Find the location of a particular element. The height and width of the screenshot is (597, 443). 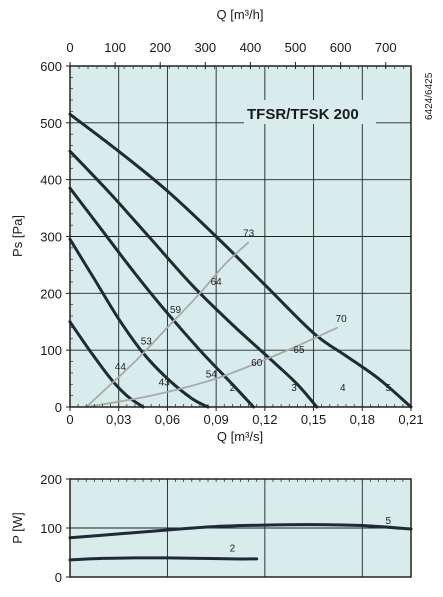

top-tick-label: 200 is located at coordinates (160, 47).